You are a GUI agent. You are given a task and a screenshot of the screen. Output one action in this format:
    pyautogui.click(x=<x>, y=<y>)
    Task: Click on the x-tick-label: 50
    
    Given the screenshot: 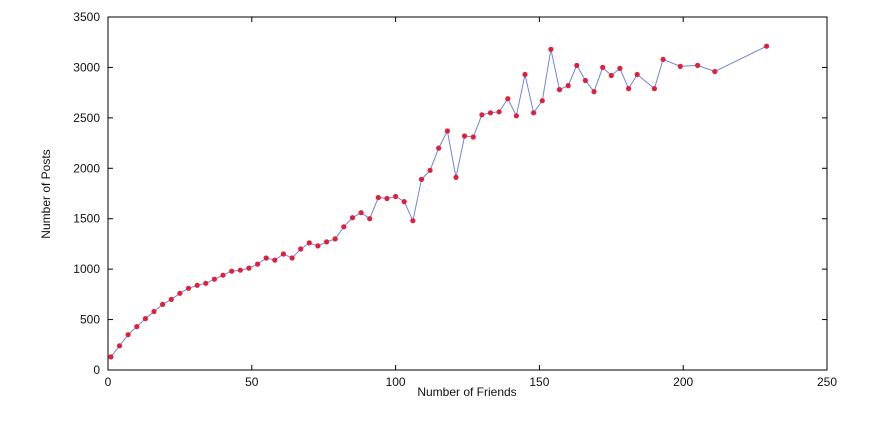 What is the action you would take?
    pyautogui.click(x=252, y=382)
    